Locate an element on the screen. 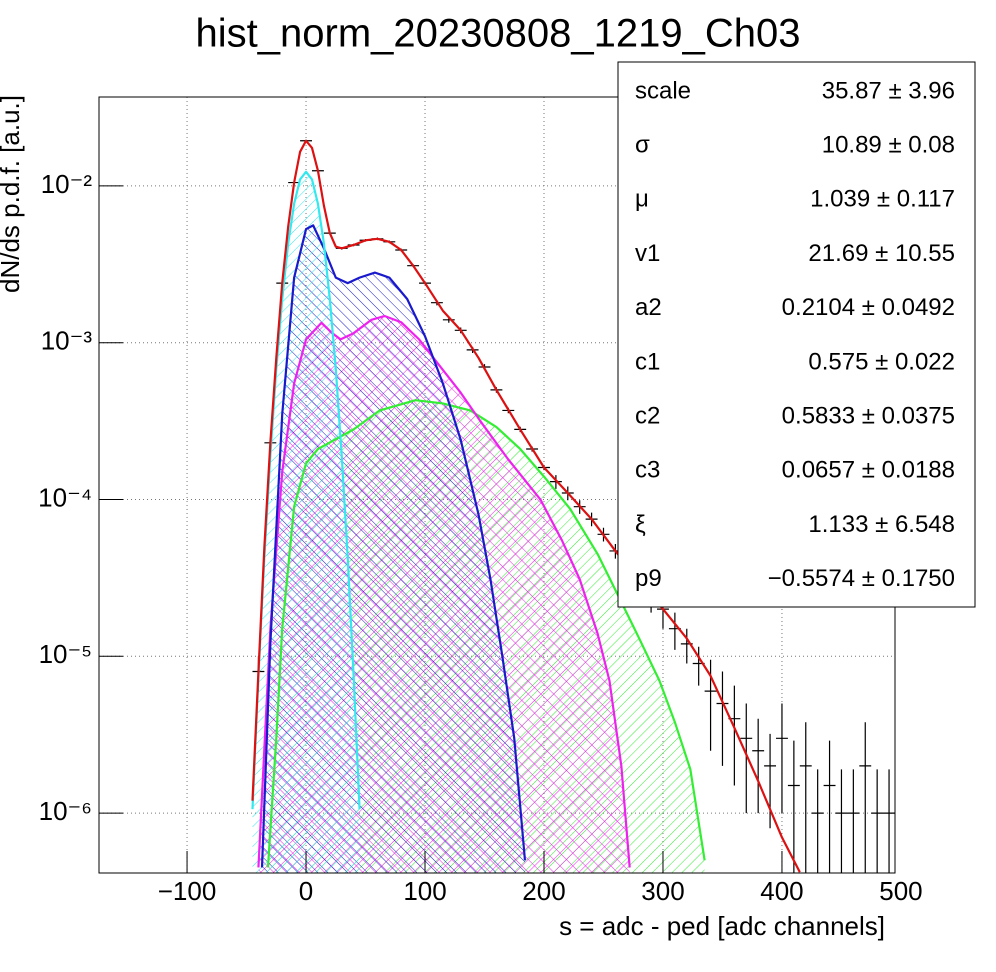 The height and width of the screenshot is (972, 996). stat-name: scale is located at coordinates (663, 90).